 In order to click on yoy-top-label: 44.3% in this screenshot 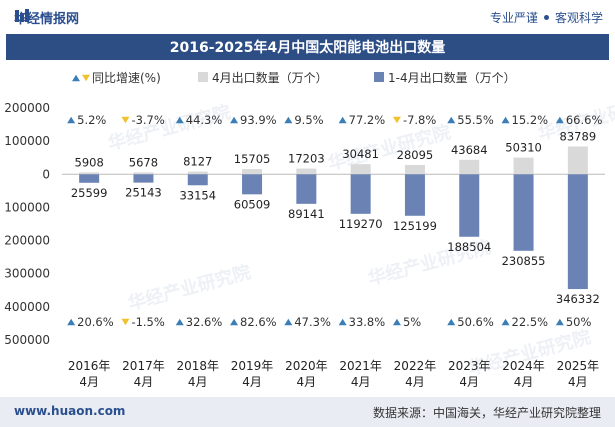, I will do `click(204, 120)`.